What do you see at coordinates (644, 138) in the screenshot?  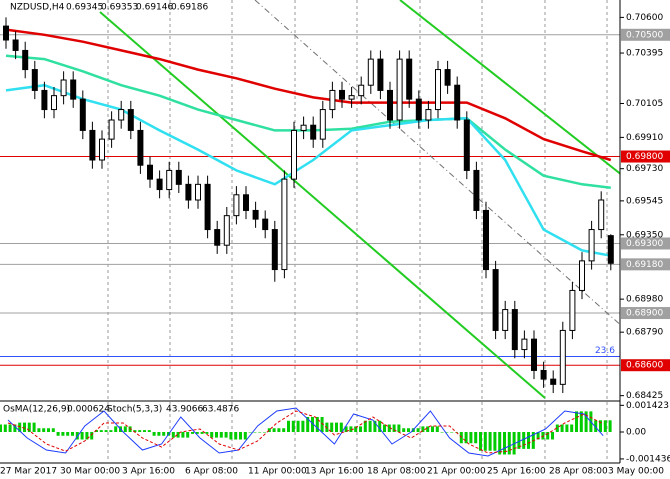 I see `y-tick-label: 0.69910` at bounding box center [644, 138].